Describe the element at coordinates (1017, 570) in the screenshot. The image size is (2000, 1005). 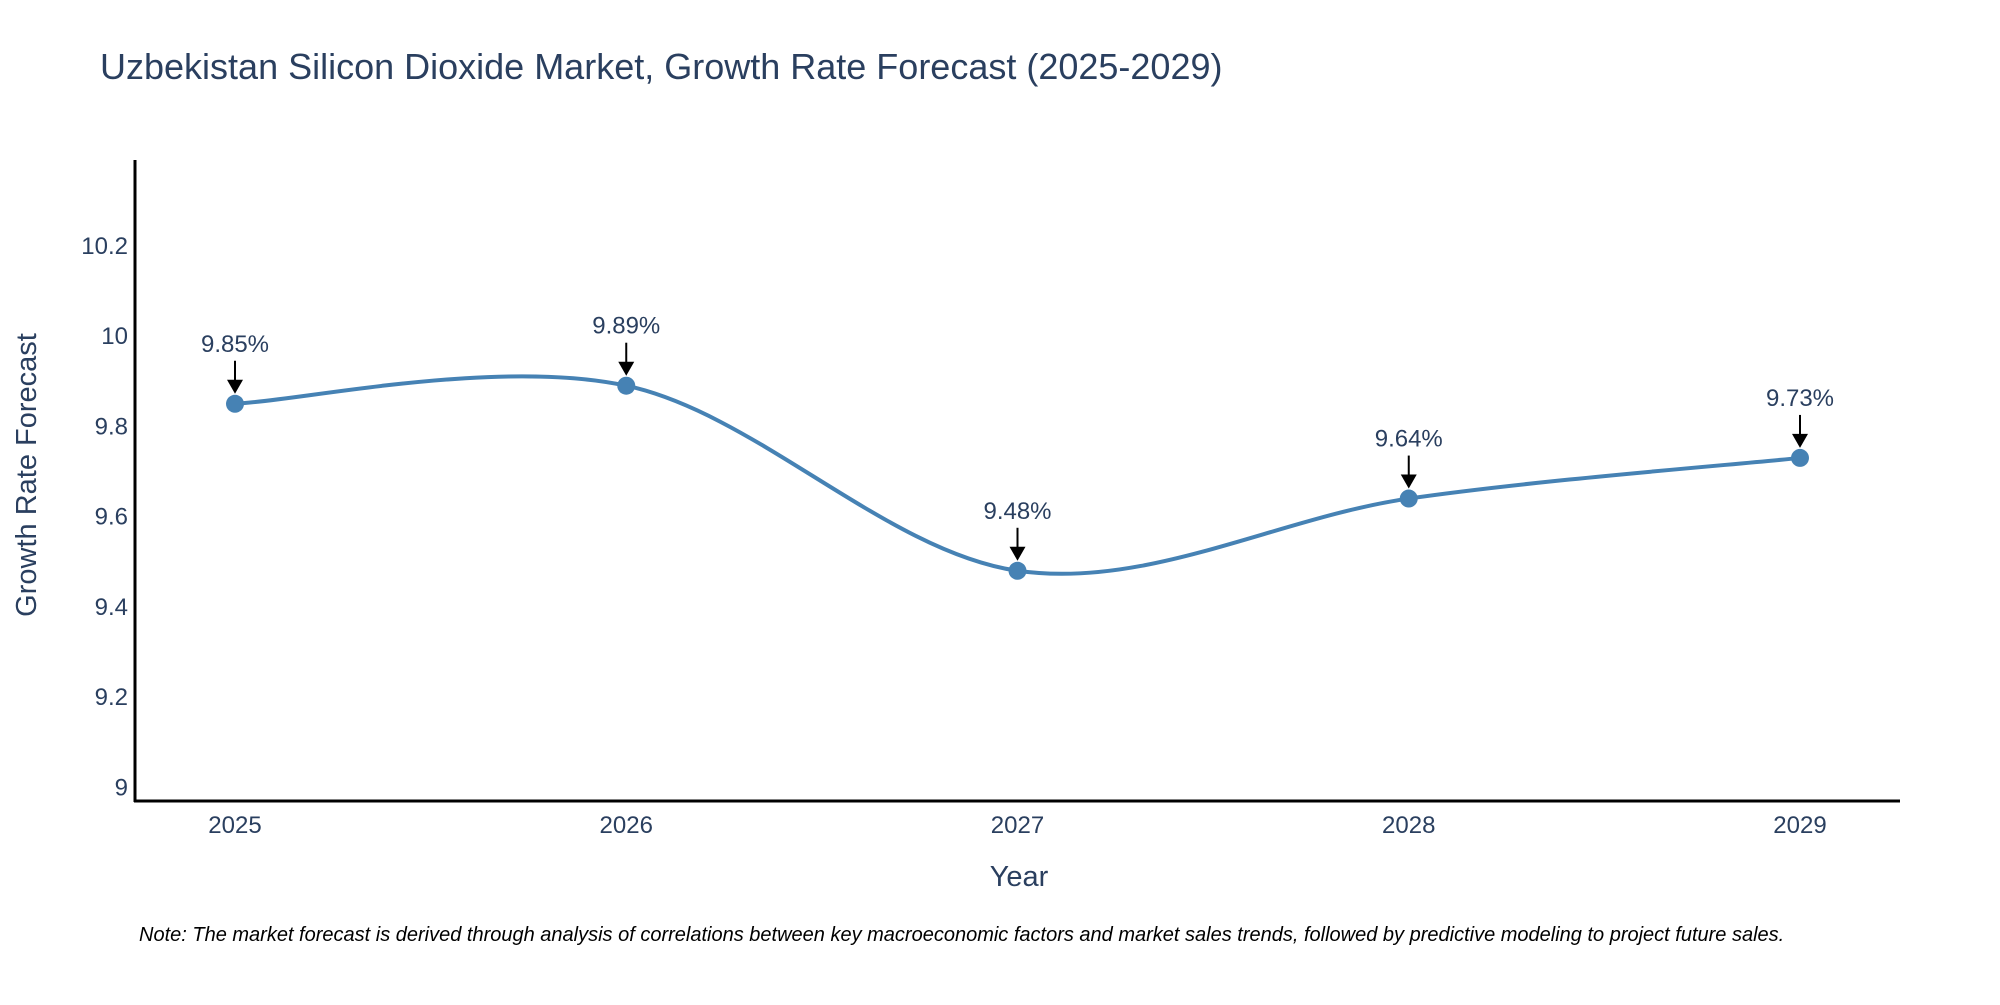
I see `data-point-2027` at that location.